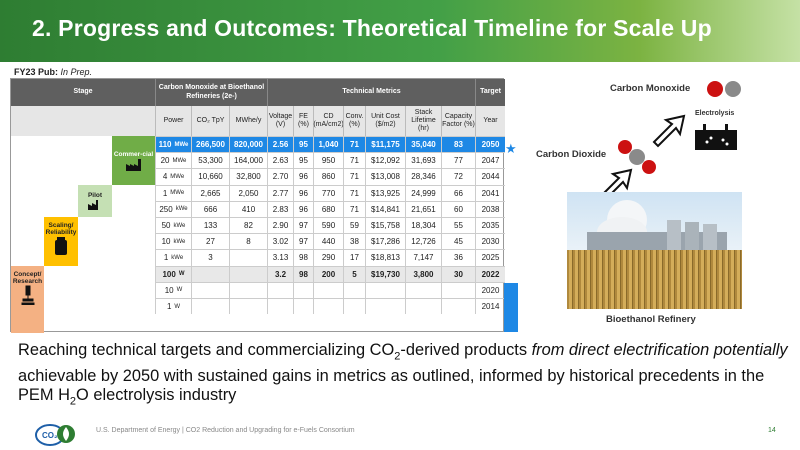 This screenshot has height=450, width=800. What do you see at coordinates (354, 290) in the screenshot?
I see `cell-conv` at bounding box center [354, 290].